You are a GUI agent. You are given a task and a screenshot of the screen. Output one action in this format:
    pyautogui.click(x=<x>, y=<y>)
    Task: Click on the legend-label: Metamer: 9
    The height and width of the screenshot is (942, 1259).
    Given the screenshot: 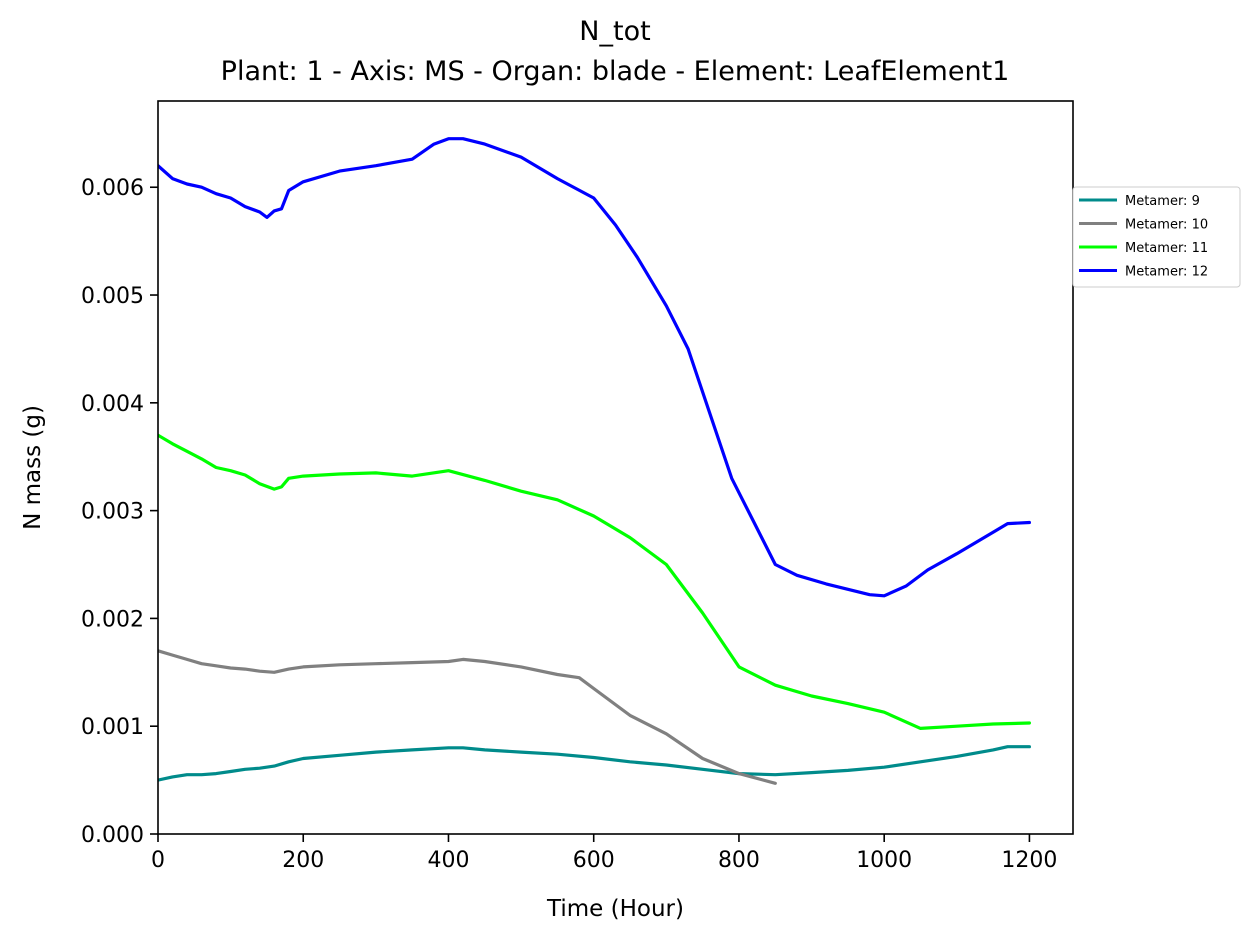 What is the action you would take?
    pyautogui.click(x=1162, y=201)
    